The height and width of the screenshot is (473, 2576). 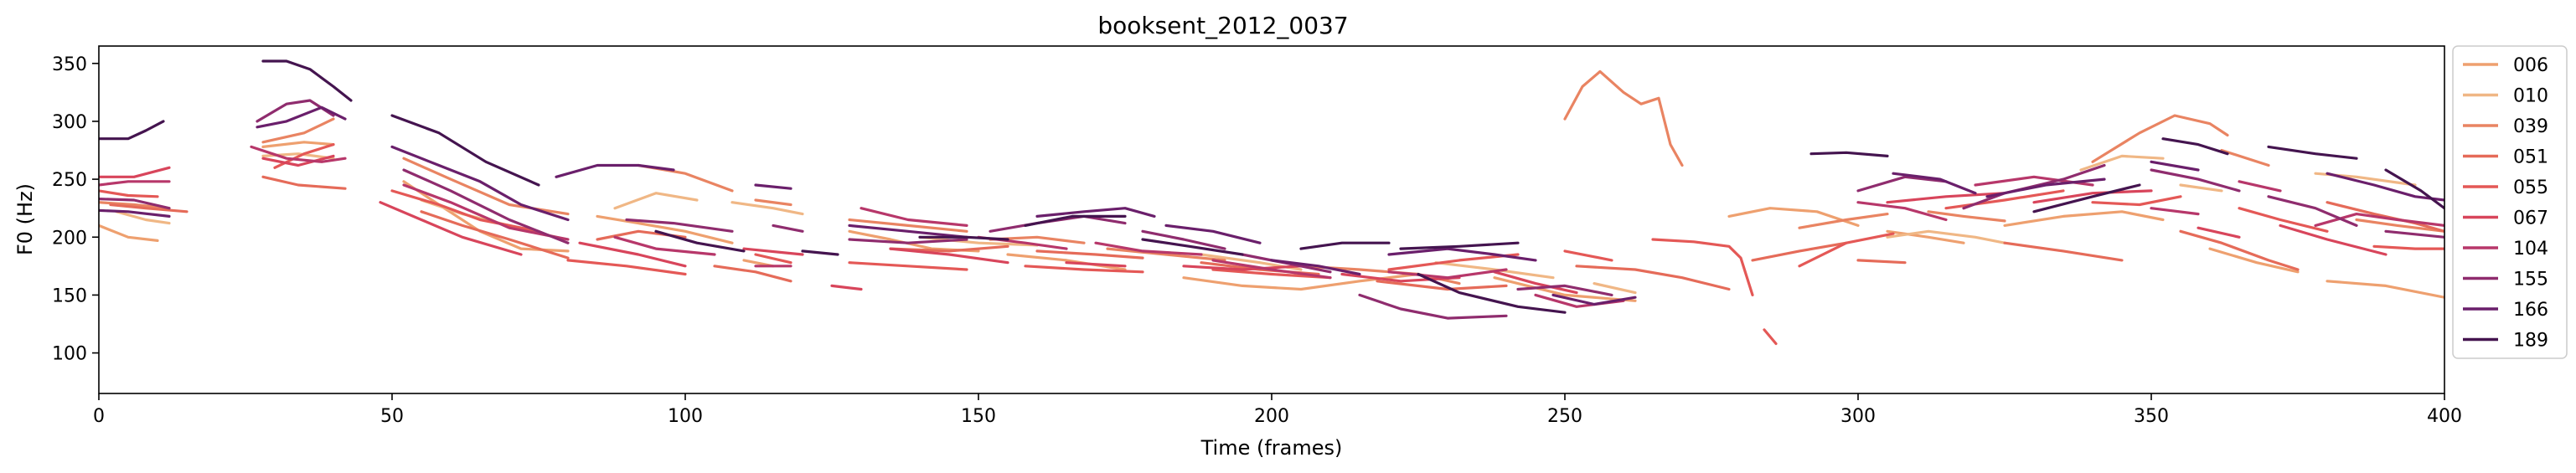 I want to click on legend-label-006: 006, so click(x=2530, y=65).